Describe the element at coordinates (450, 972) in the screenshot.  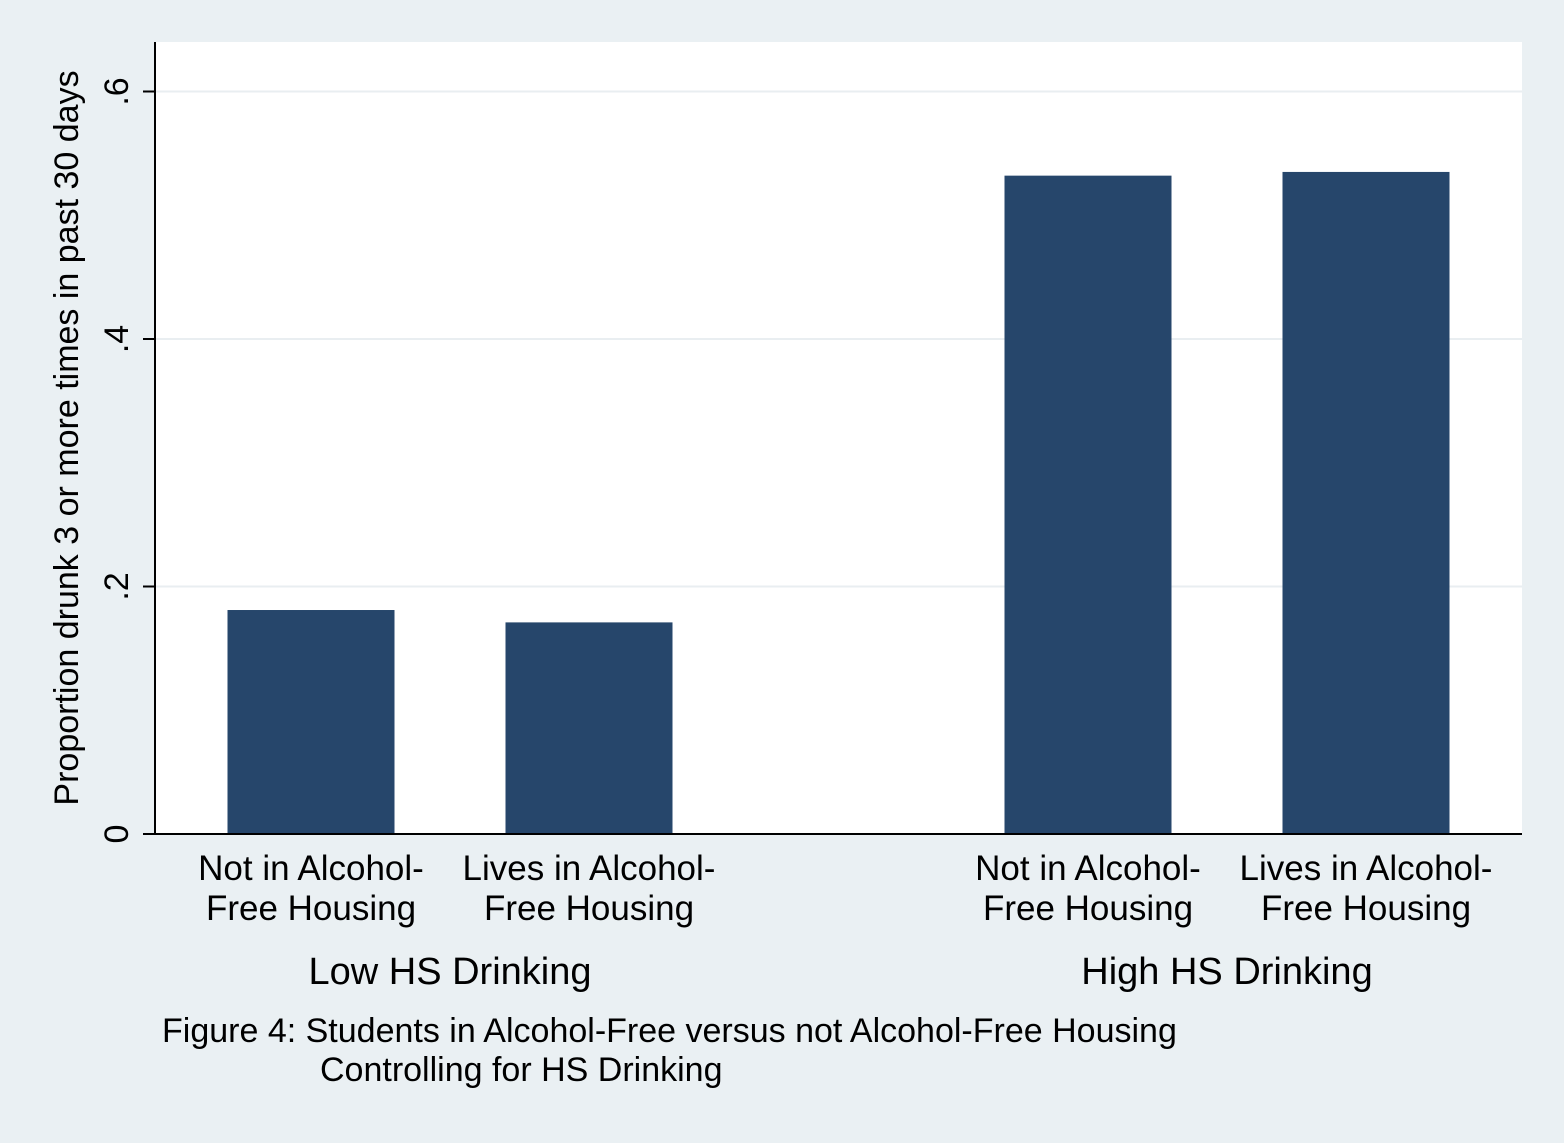
I see `group-label: Low HS Drinking` at that location.